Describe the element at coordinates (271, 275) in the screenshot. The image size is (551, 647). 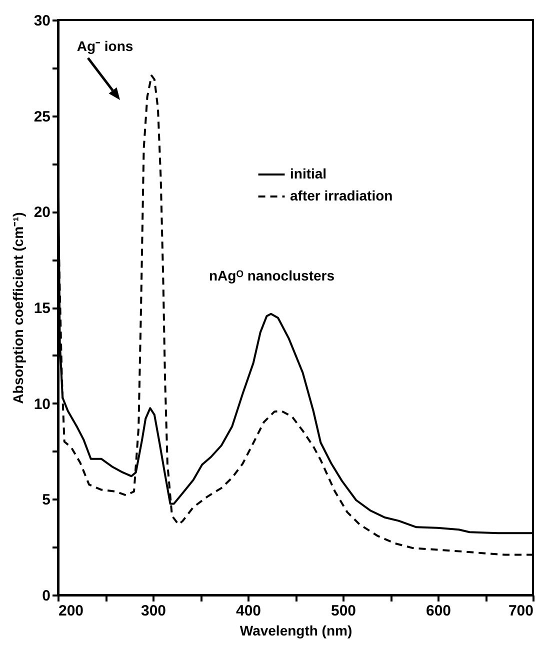
I see `annotation: nAgᴼ nanoclusters` at that location.